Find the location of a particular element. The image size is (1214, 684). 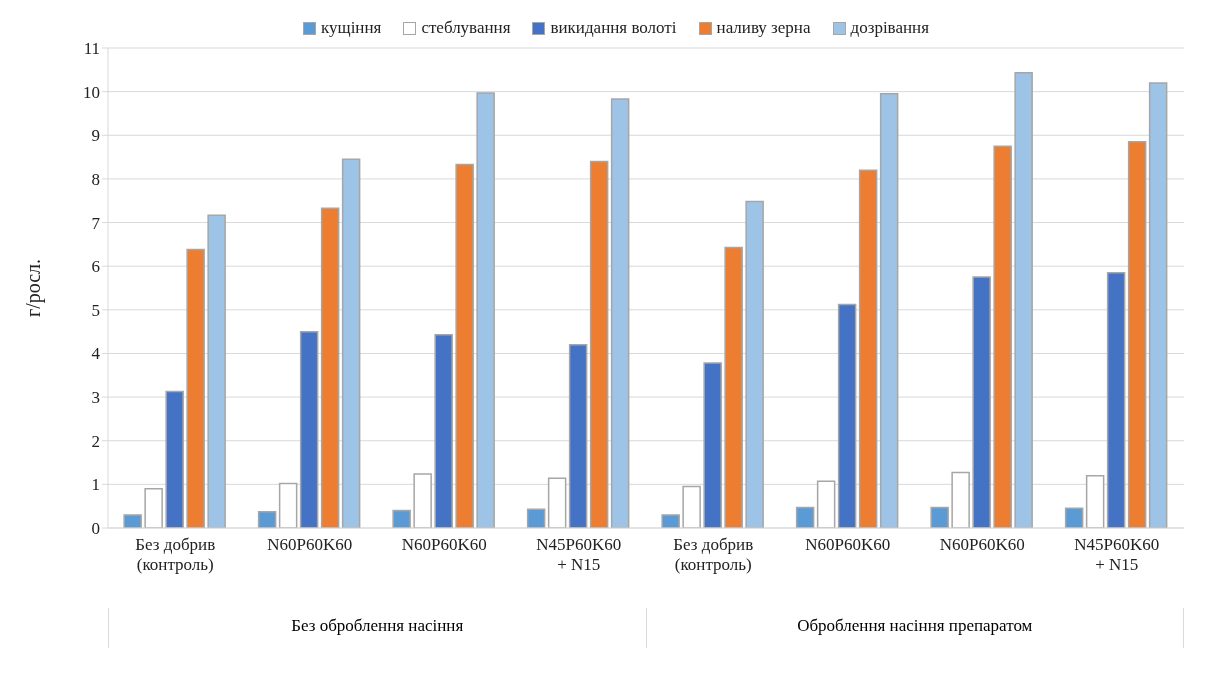

y-tick-label: 11 is located at coordinates (91, 49).